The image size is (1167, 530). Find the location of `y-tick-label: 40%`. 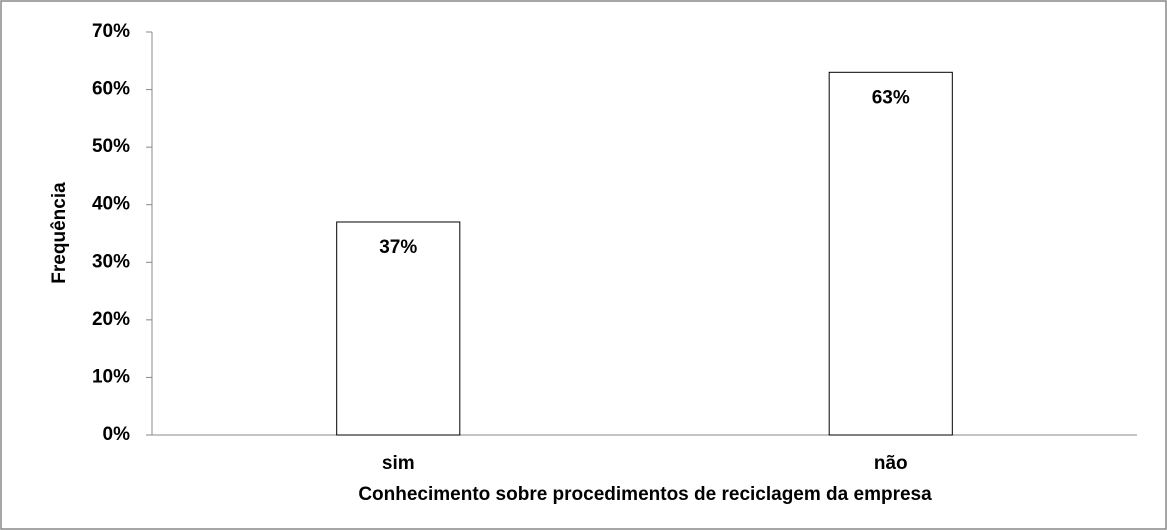

y-tick-label: 40% is located at coordinates (111, 204).